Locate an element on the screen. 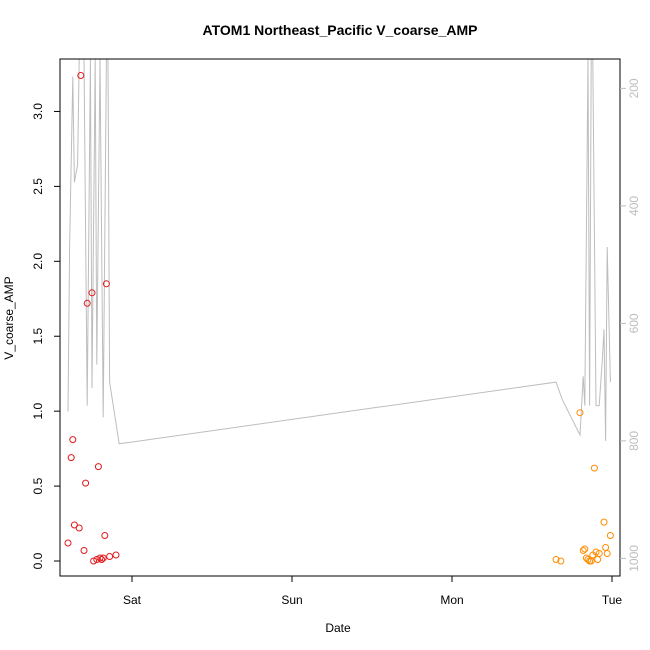 This screenshot has height=650, width=650. right-tick-label: 600 is located at coordinates (634, 323).